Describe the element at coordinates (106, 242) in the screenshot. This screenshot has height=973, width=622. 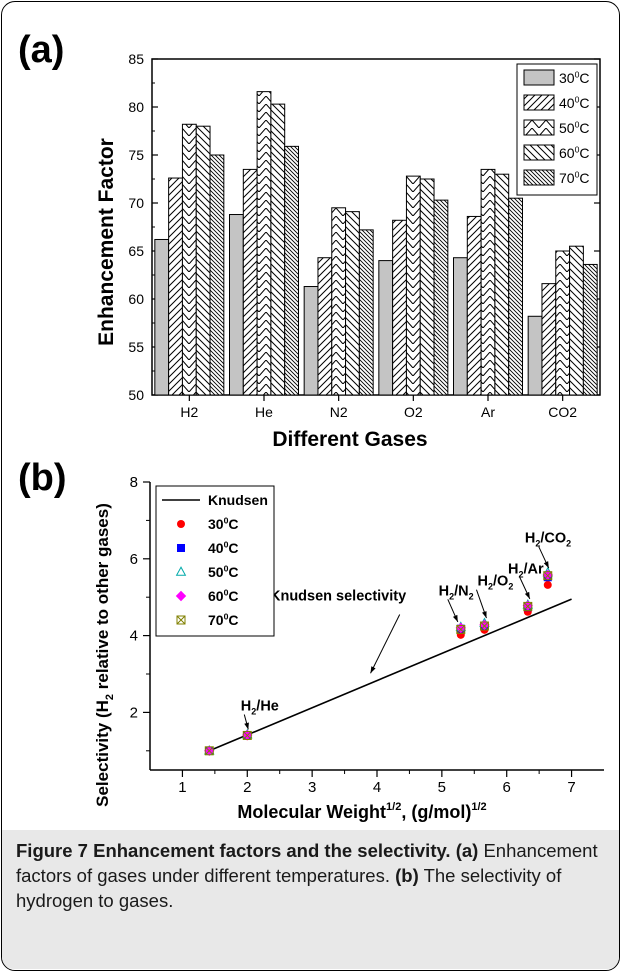
I see `chart-a-ylabel: Enhancement Factor` at that location.